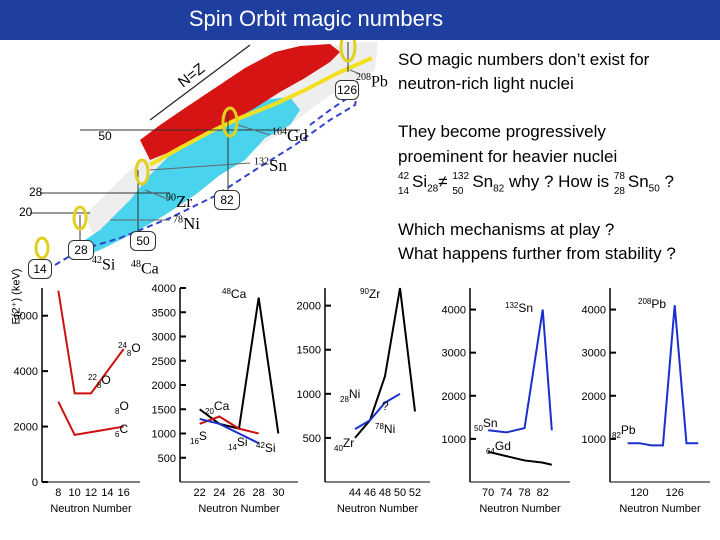 The width and height of the screenshot is (720, 540). I want to click on sn2-n: 50, so click(654, 189).